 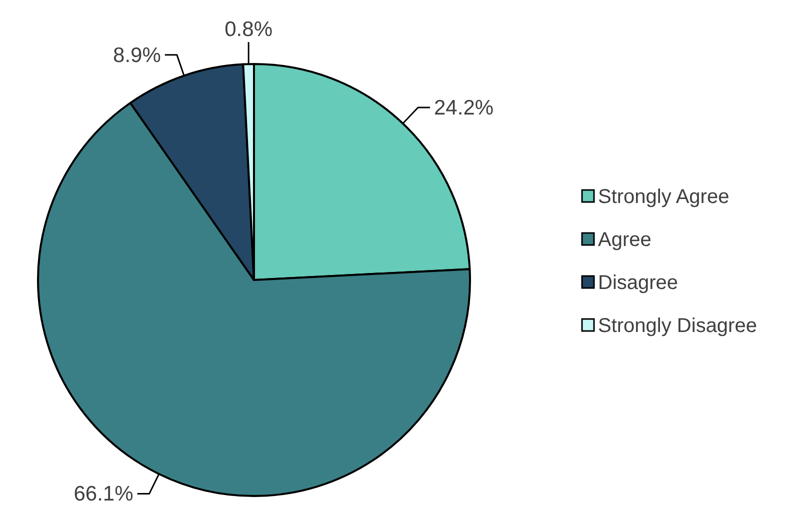 I want to click on data-label: 66.1%, so click(x=104, y=494).